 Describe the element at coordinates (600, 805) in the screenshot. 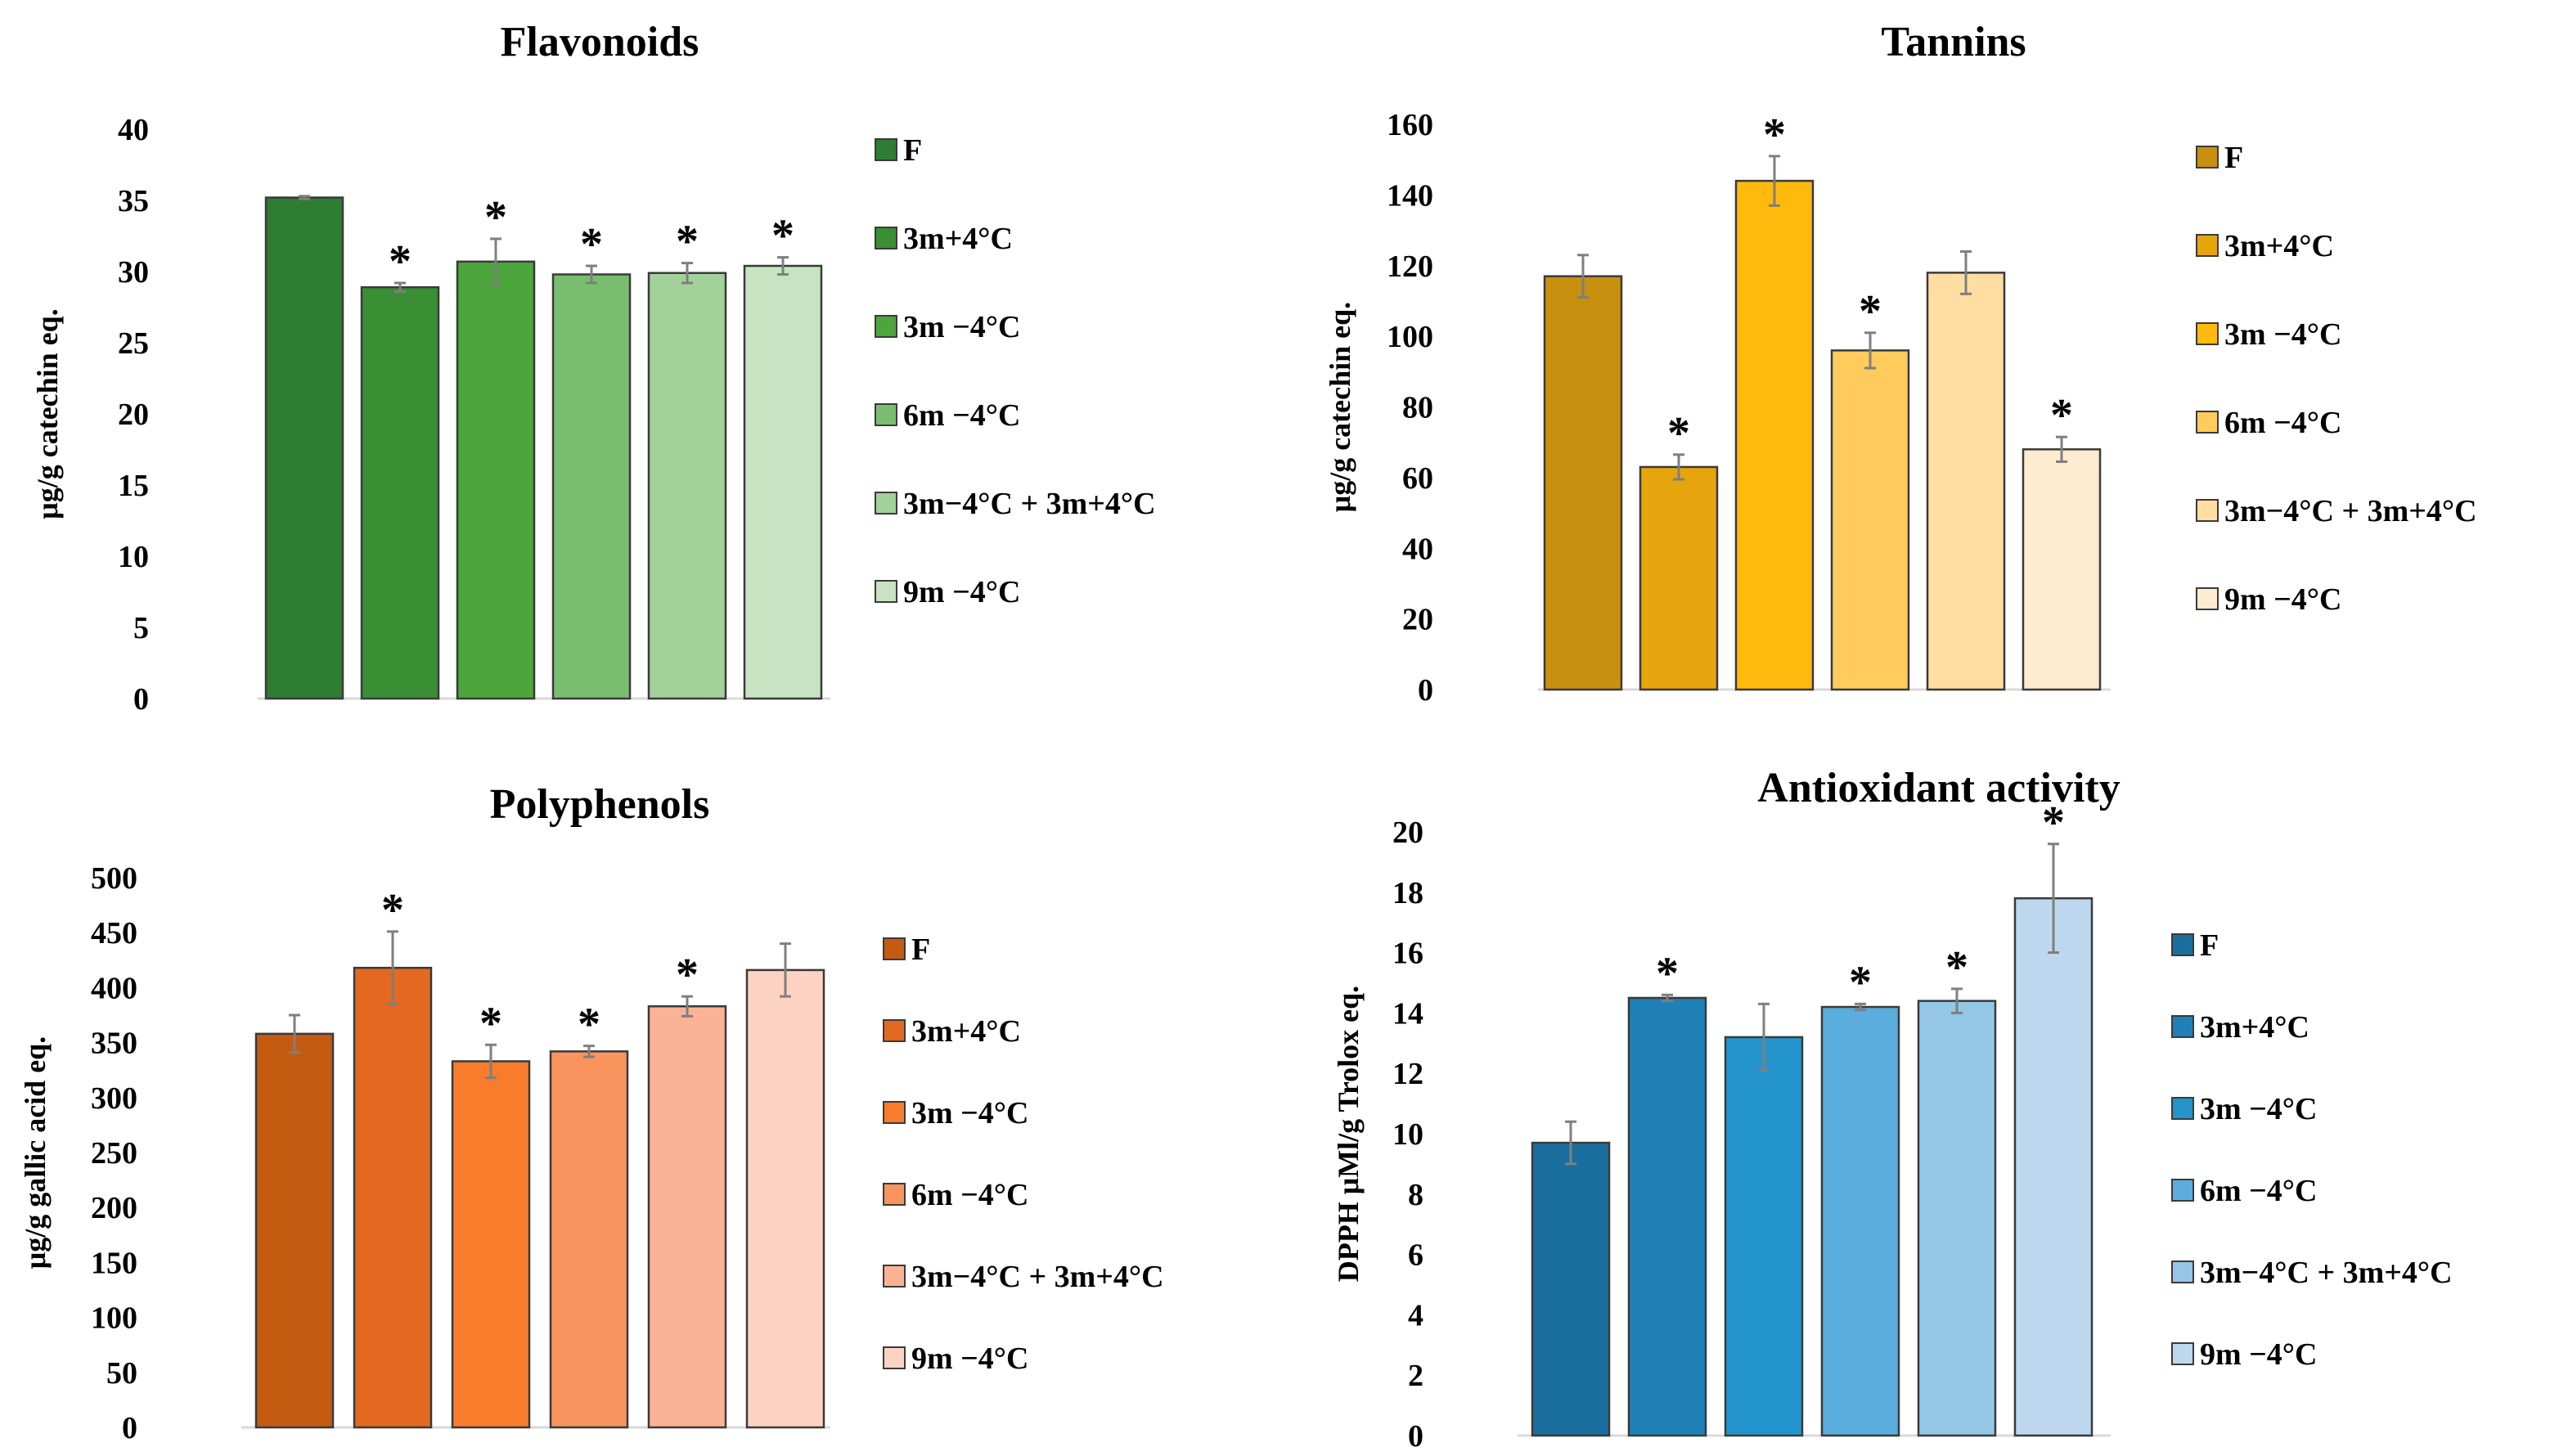

I see `chart-title: Polyphenols` at that location.